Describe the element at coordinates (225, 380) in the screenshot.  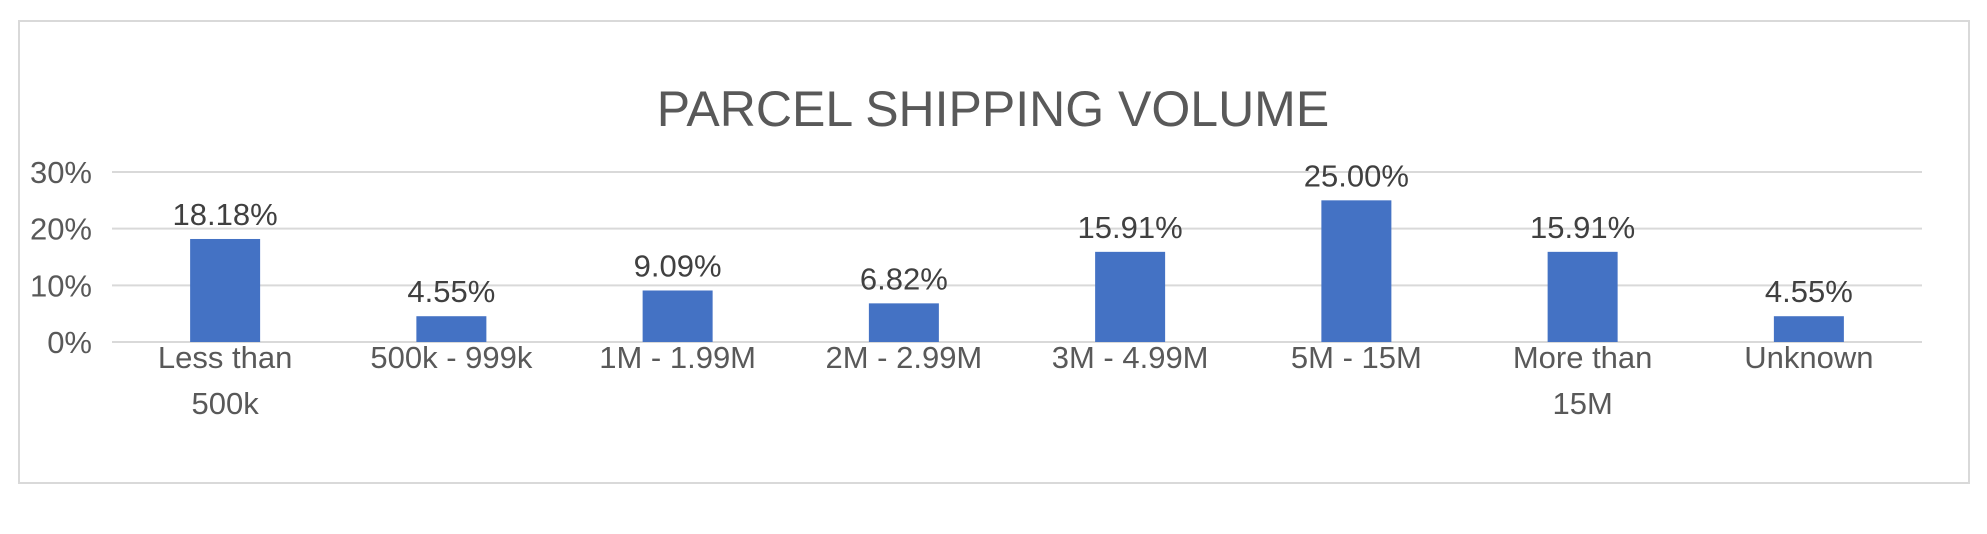
I see `category-label: Less than 500k` at that location.